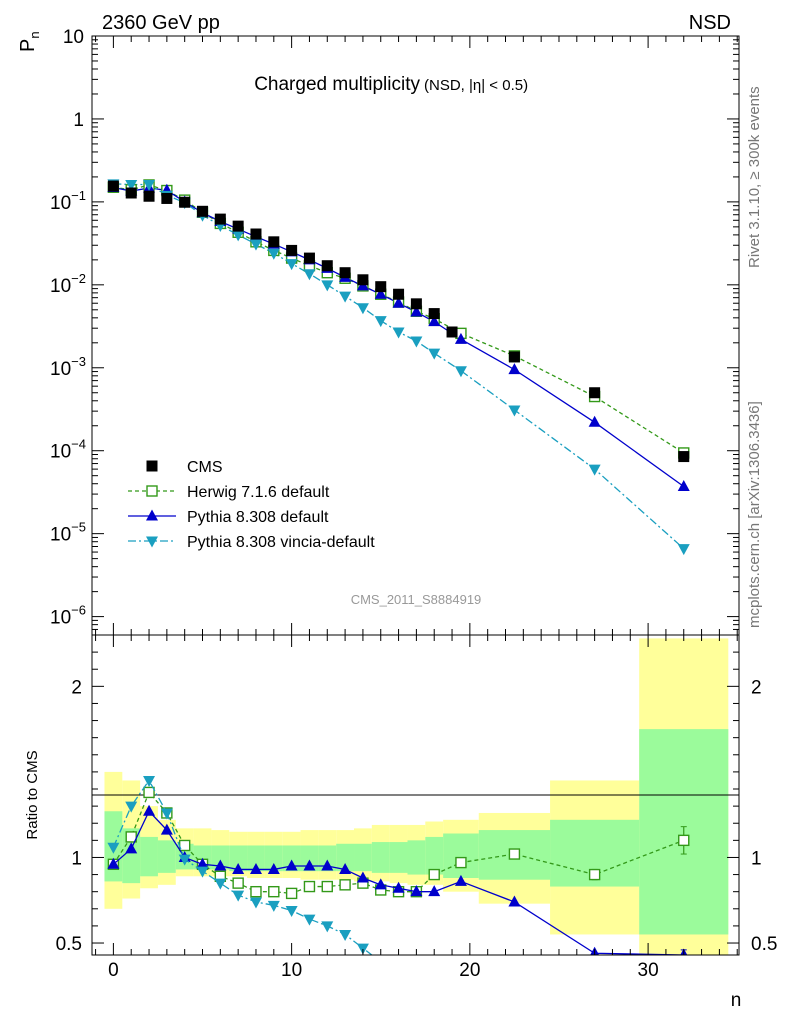 The height and width of the screenshot is (1024, 786). I want to click on legend-label: CMS, so click(205, 467).